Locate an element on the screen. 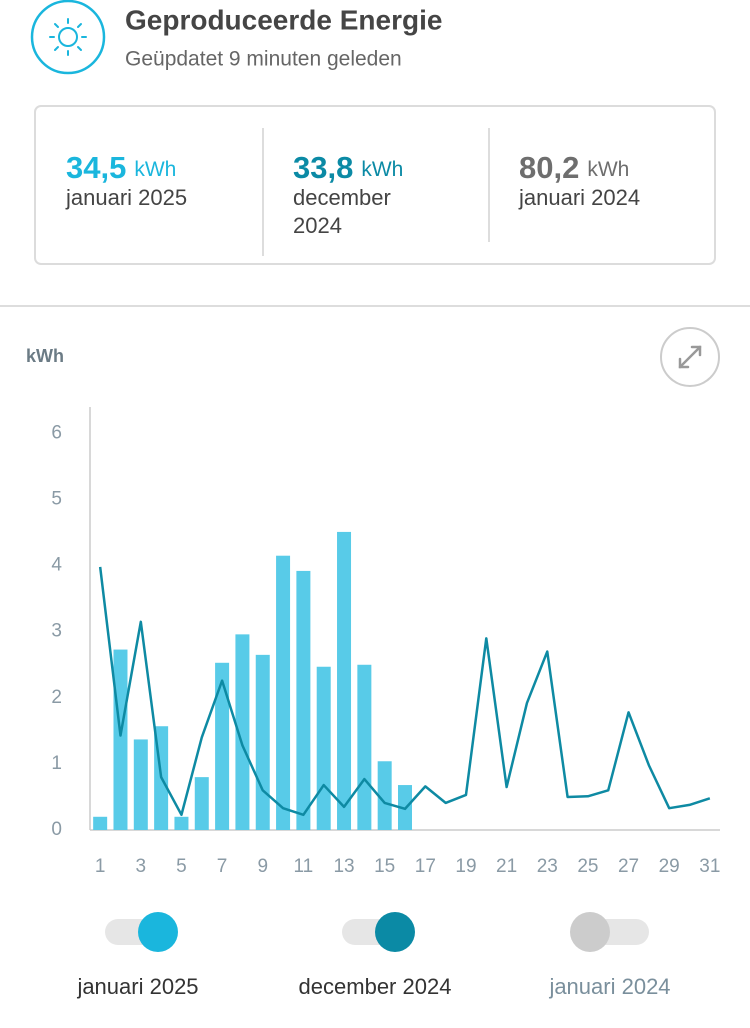 The width and height of the screenshot is (750, 1028). x-tick-label: 5 is located at coordinates (181, 866).